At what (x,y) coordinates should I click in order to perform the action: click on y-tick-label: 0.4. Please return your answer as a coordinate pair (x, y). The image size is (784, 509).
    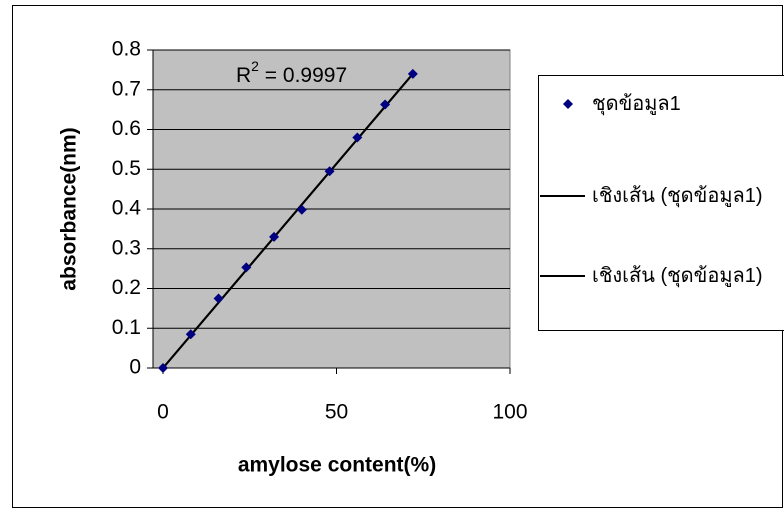
    Looking at the image, I should click on (127, 208).